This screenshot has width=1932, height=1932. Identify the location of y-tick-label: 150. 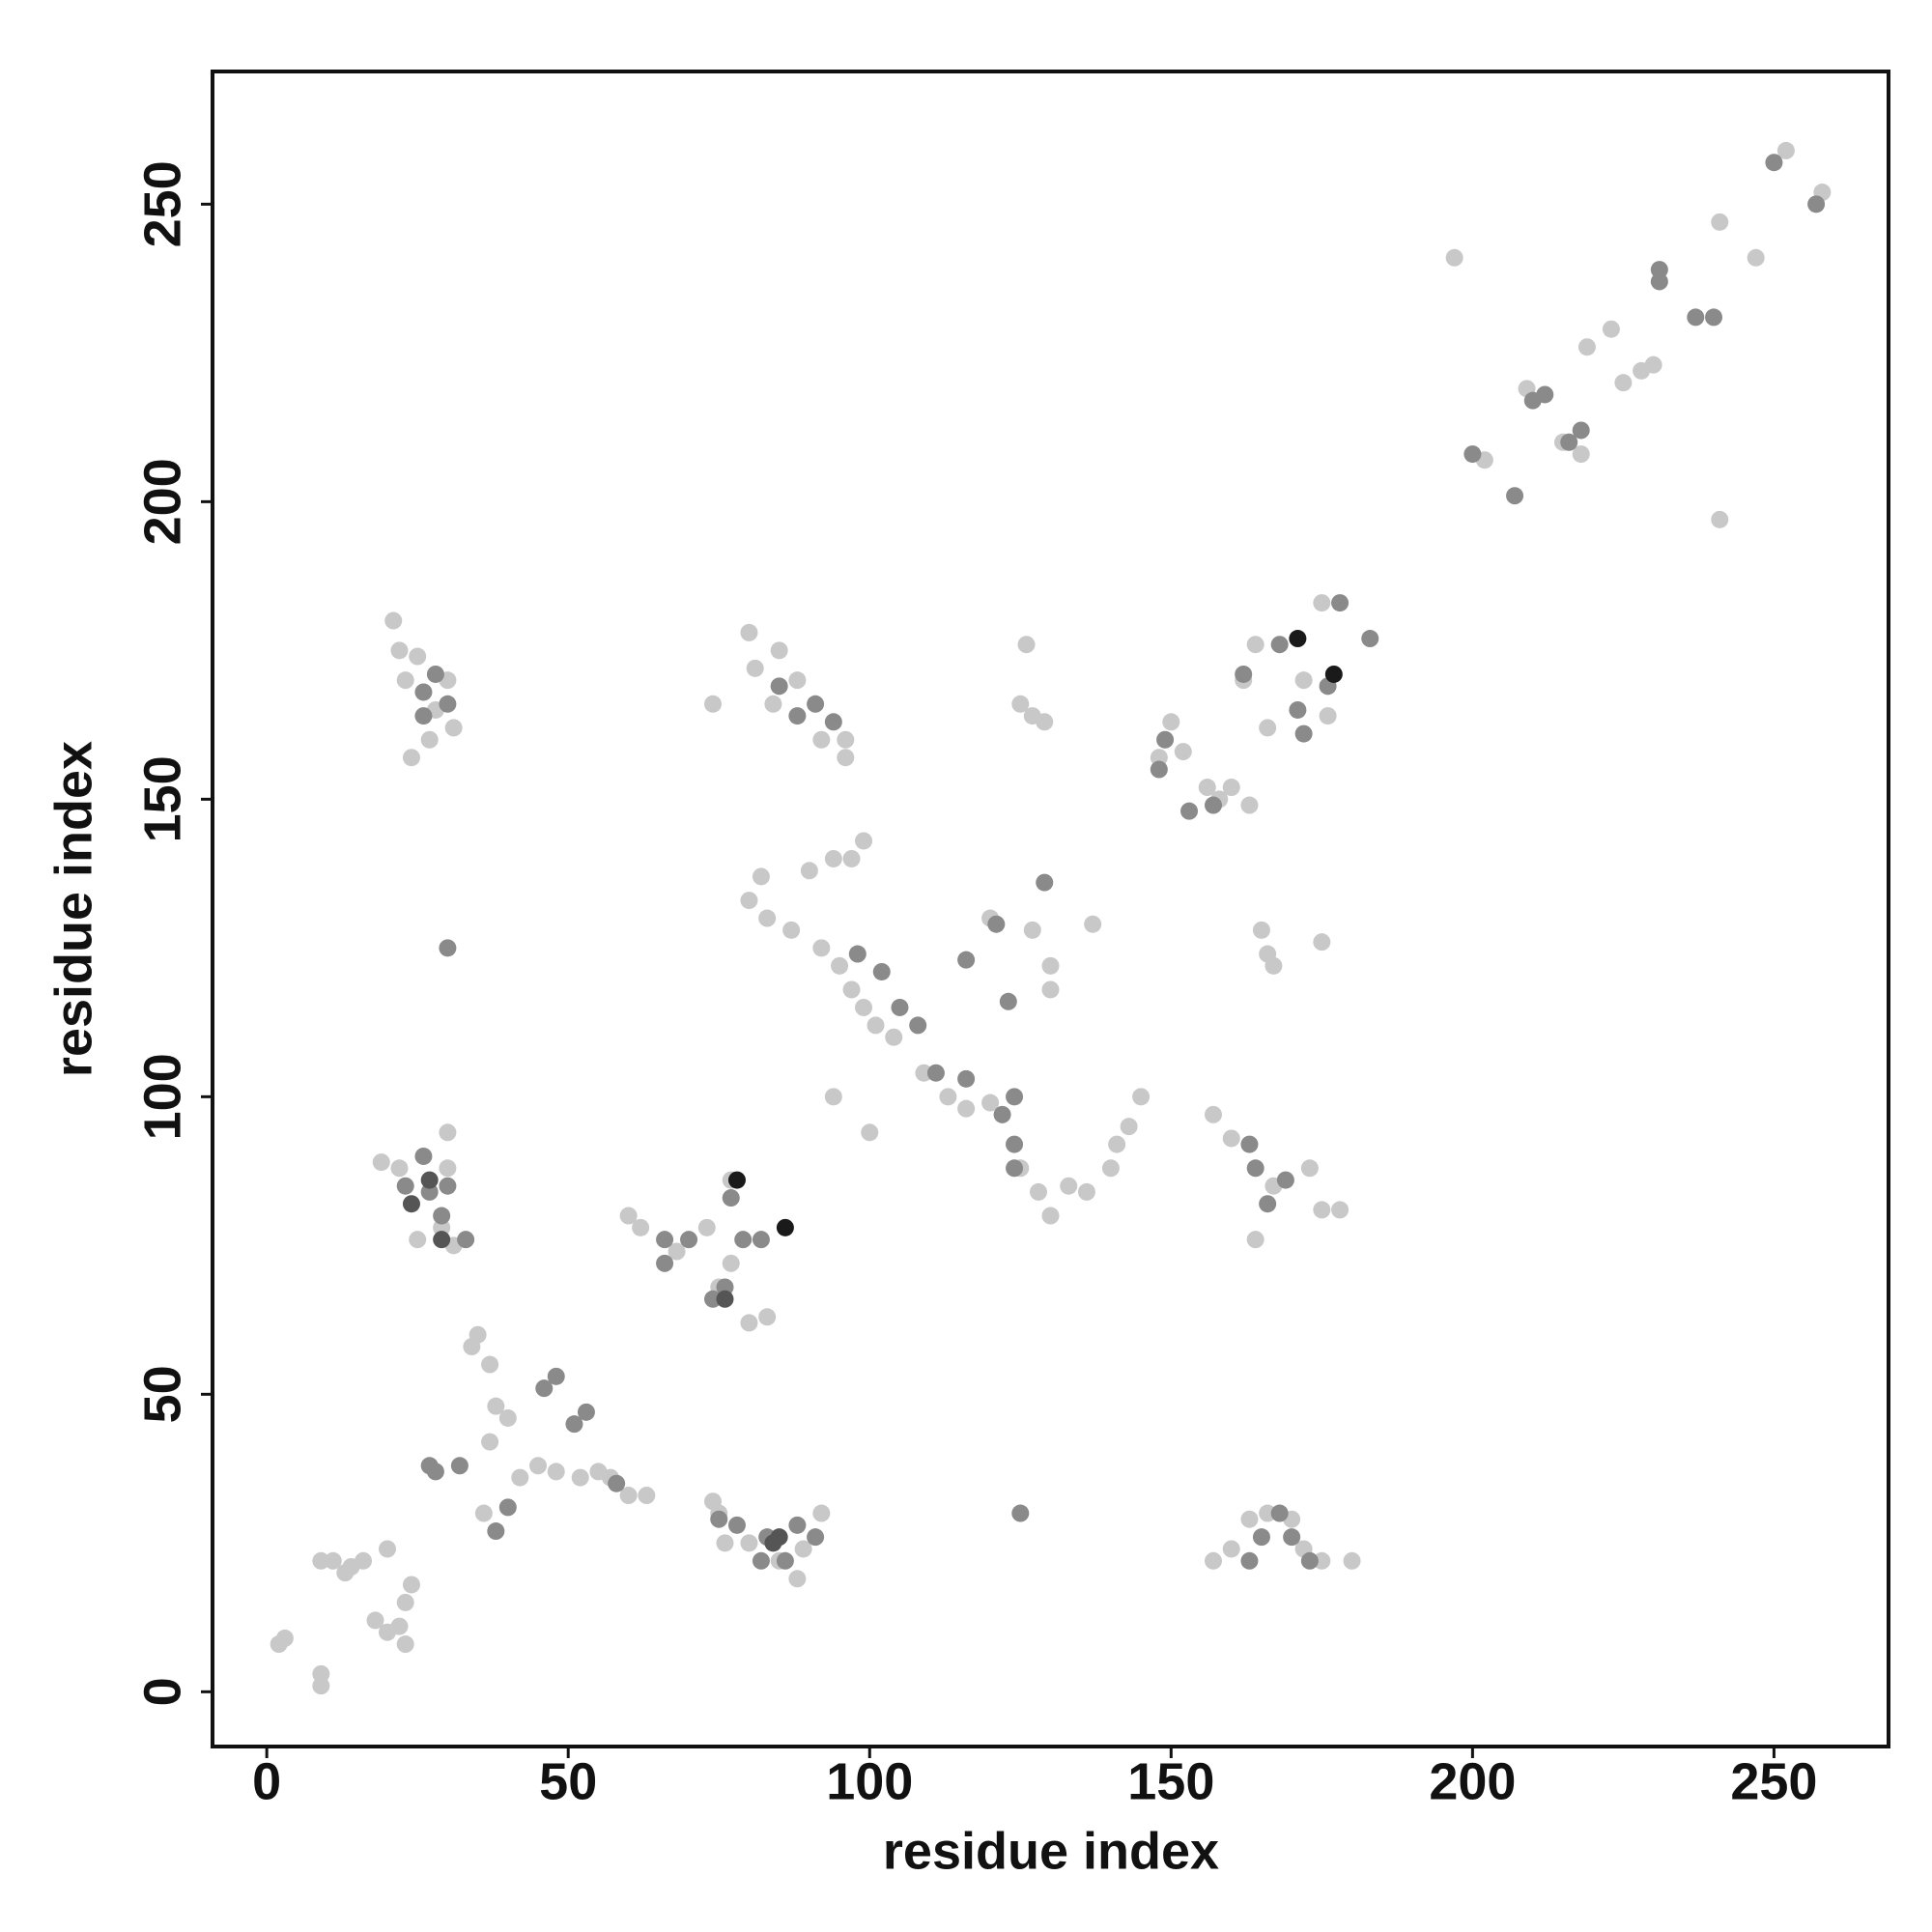
(162, 798).